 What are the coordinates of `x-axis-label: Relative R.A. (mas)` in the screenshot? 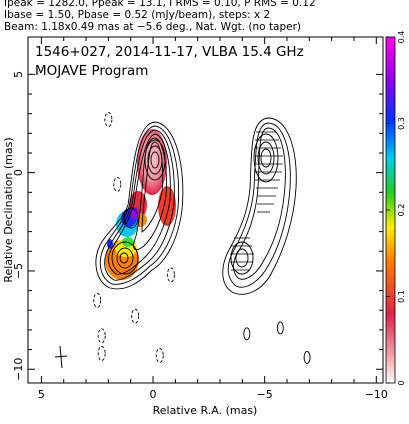 It's located at (205, 410).